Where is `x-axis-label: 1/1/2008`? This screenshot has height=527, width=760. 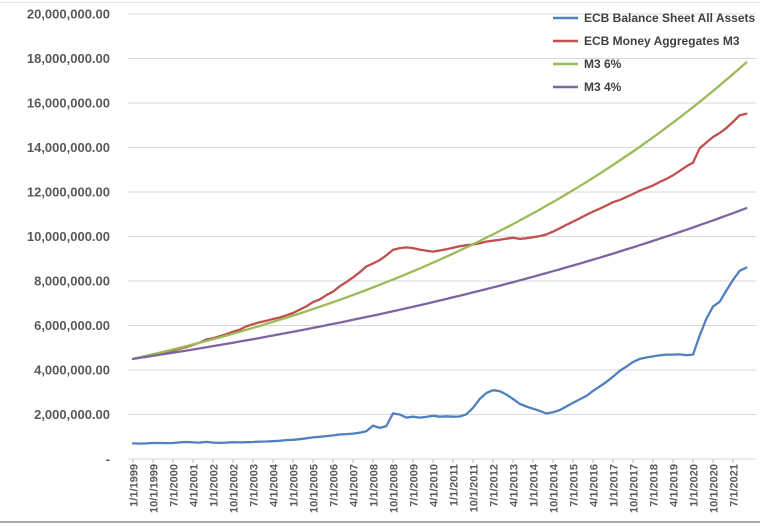 x-axis-label: 1/1/2008 is located at coordinates (375, 485).